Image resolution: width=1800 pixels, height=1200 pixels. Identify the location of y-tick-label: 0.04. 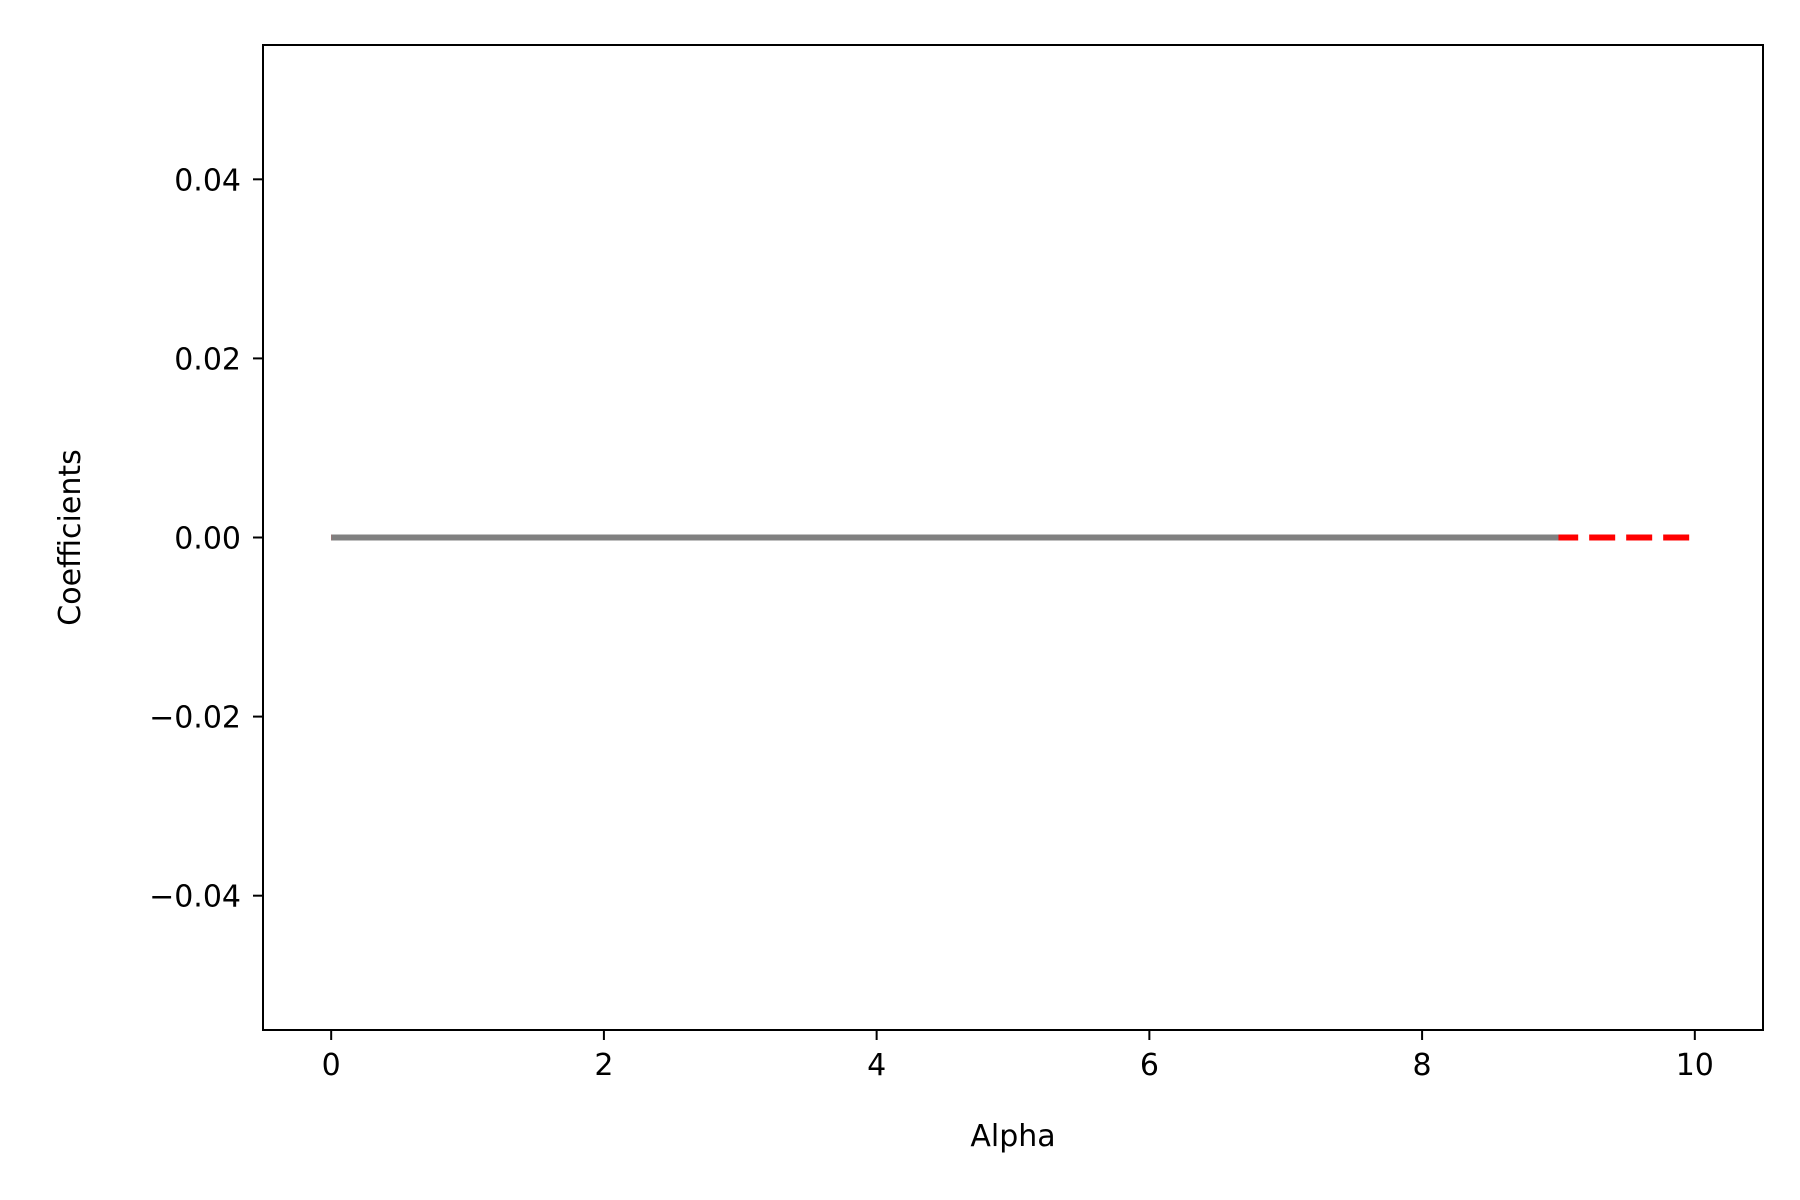
(207, 180).